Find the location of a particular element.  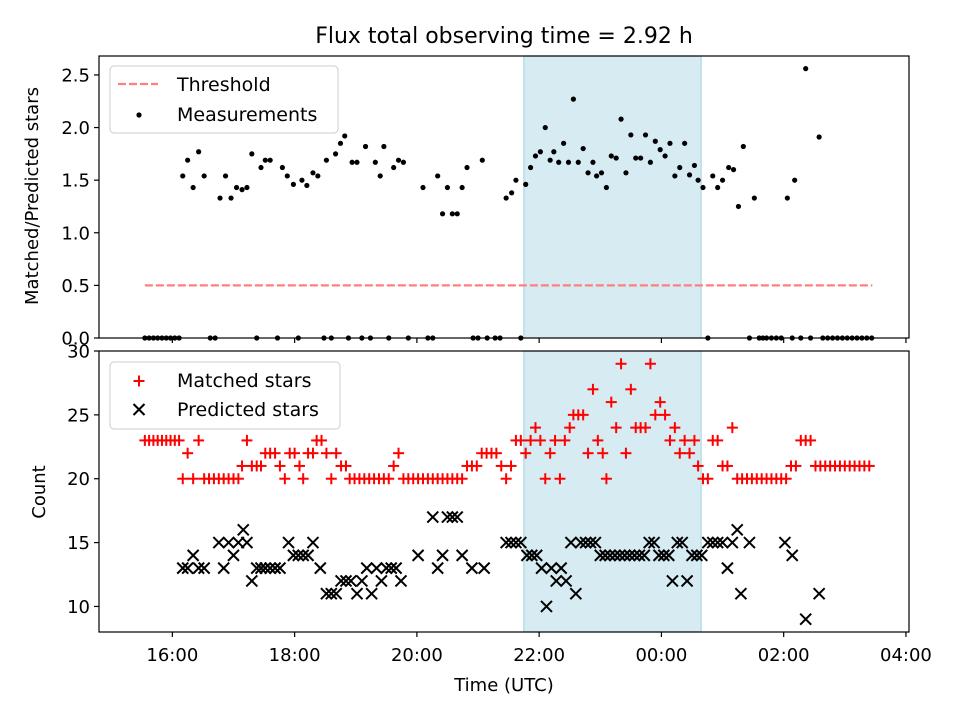

y-tick-label: 25 is located at coordinates (78, 415).